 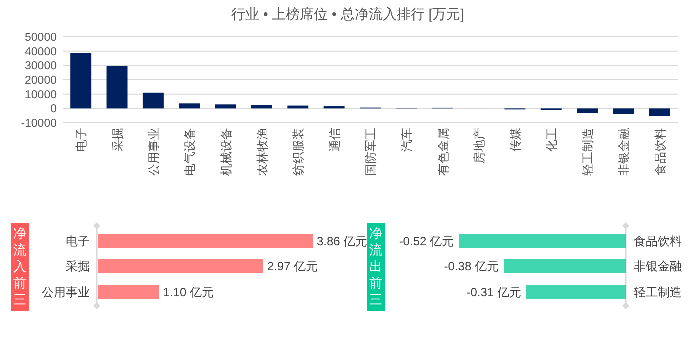 What do you see at coordinates (588, 152) in the screenshot?
I see `x-tick-label: 轻工制造` at bounding box center [588, 152].